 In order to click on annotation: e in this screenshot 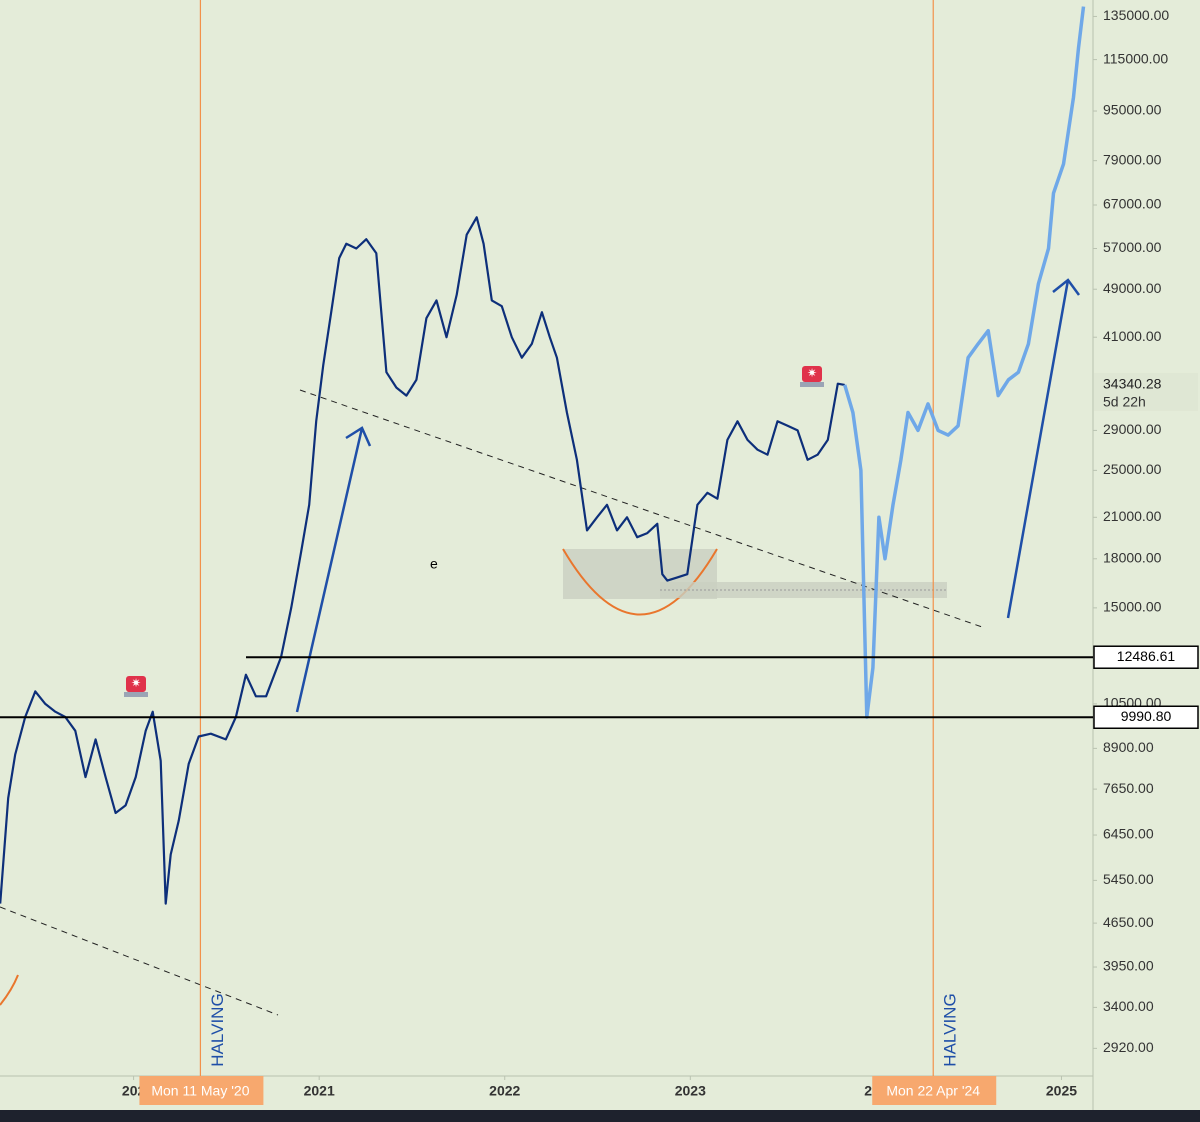, I will do `click(434, 564)`.